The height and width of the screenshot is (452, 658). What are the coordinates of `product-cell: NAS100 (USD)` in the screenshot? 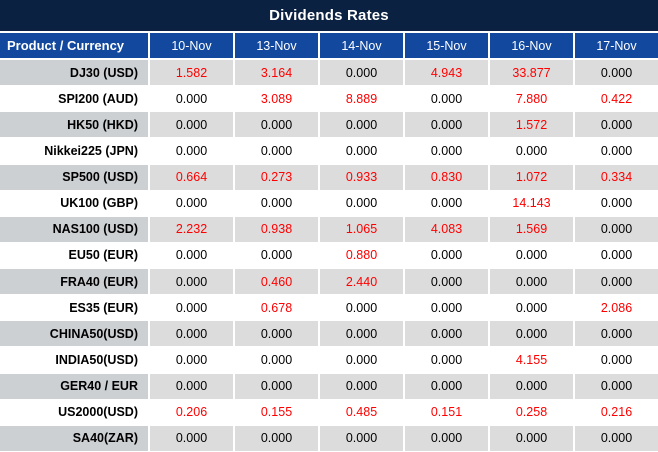 It's located at (74, 229).